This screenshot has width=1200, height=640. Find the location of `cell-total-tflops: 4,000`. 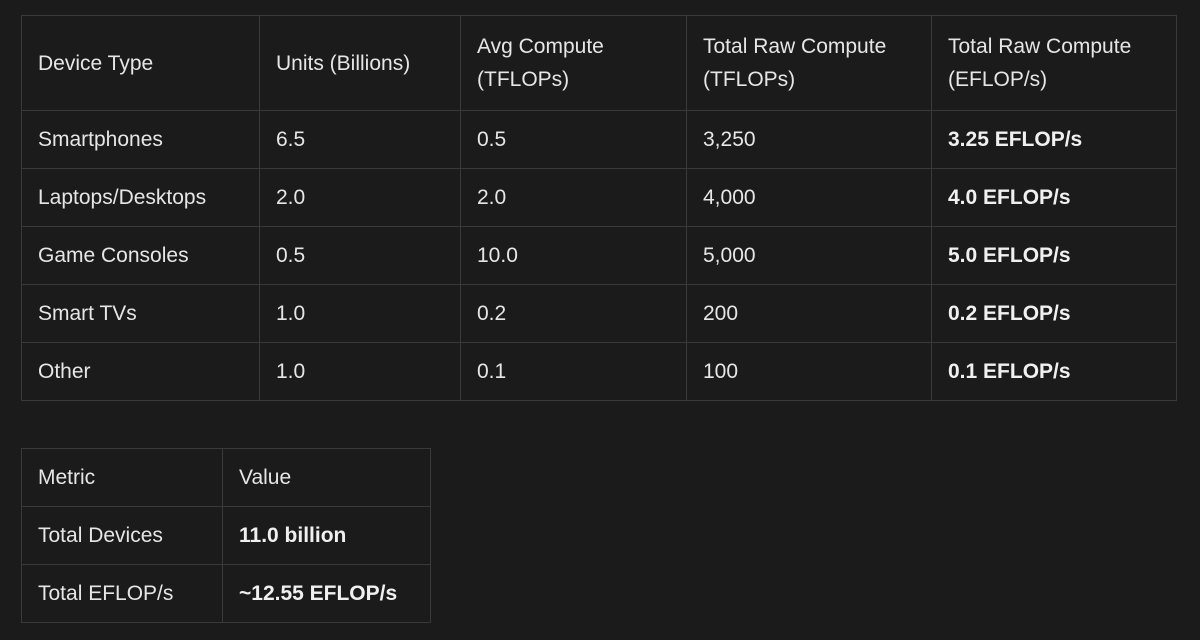

cell-total-tflops: 4,000 is located at coordinates (809, 197).